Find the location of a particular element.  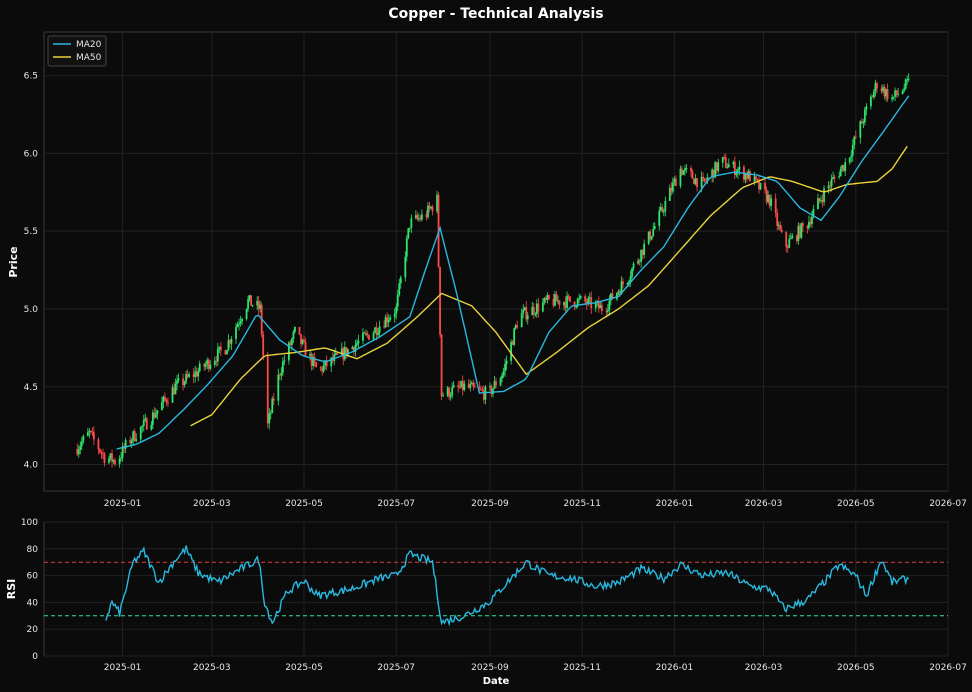

price-y-tick-label: 6.5 is located at coordinates (31, 77).